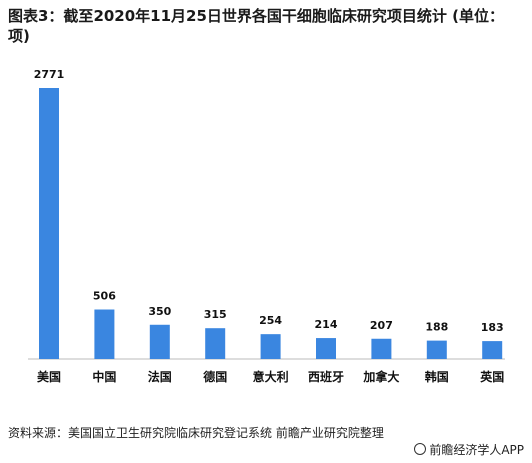 This screenshot has width=532, height=463. I want to click on bar-中国, so click(104, 334).